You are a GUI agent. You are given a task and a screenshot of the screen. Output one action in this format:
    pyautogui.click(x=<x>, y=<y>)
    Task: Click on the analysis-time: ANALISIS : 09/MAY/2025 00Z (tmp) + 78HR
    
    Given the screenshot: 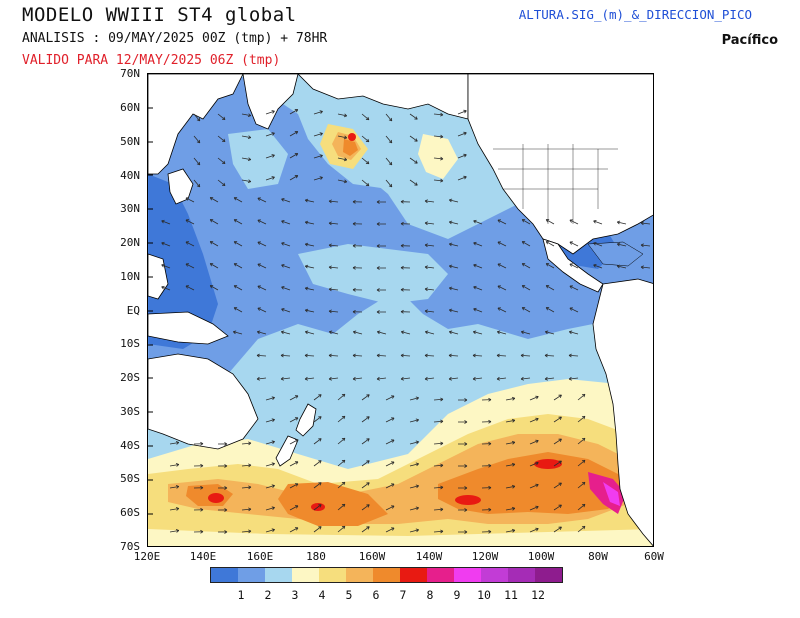 What is the action you would take?
    pyautogui.click(x=175, y=38)
    